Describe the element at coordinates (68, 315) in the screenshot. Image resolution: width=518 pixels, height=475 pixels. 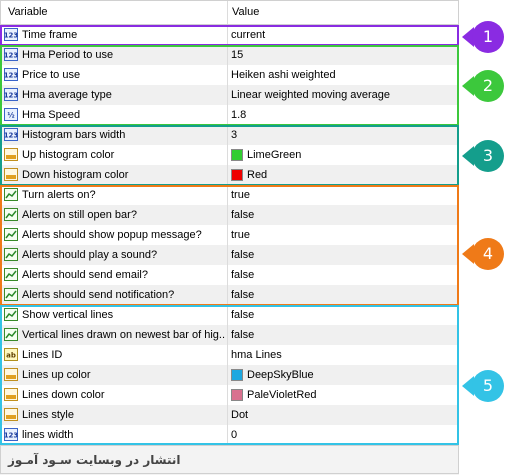
I see `variable-name: Show vertical lines` at that location.